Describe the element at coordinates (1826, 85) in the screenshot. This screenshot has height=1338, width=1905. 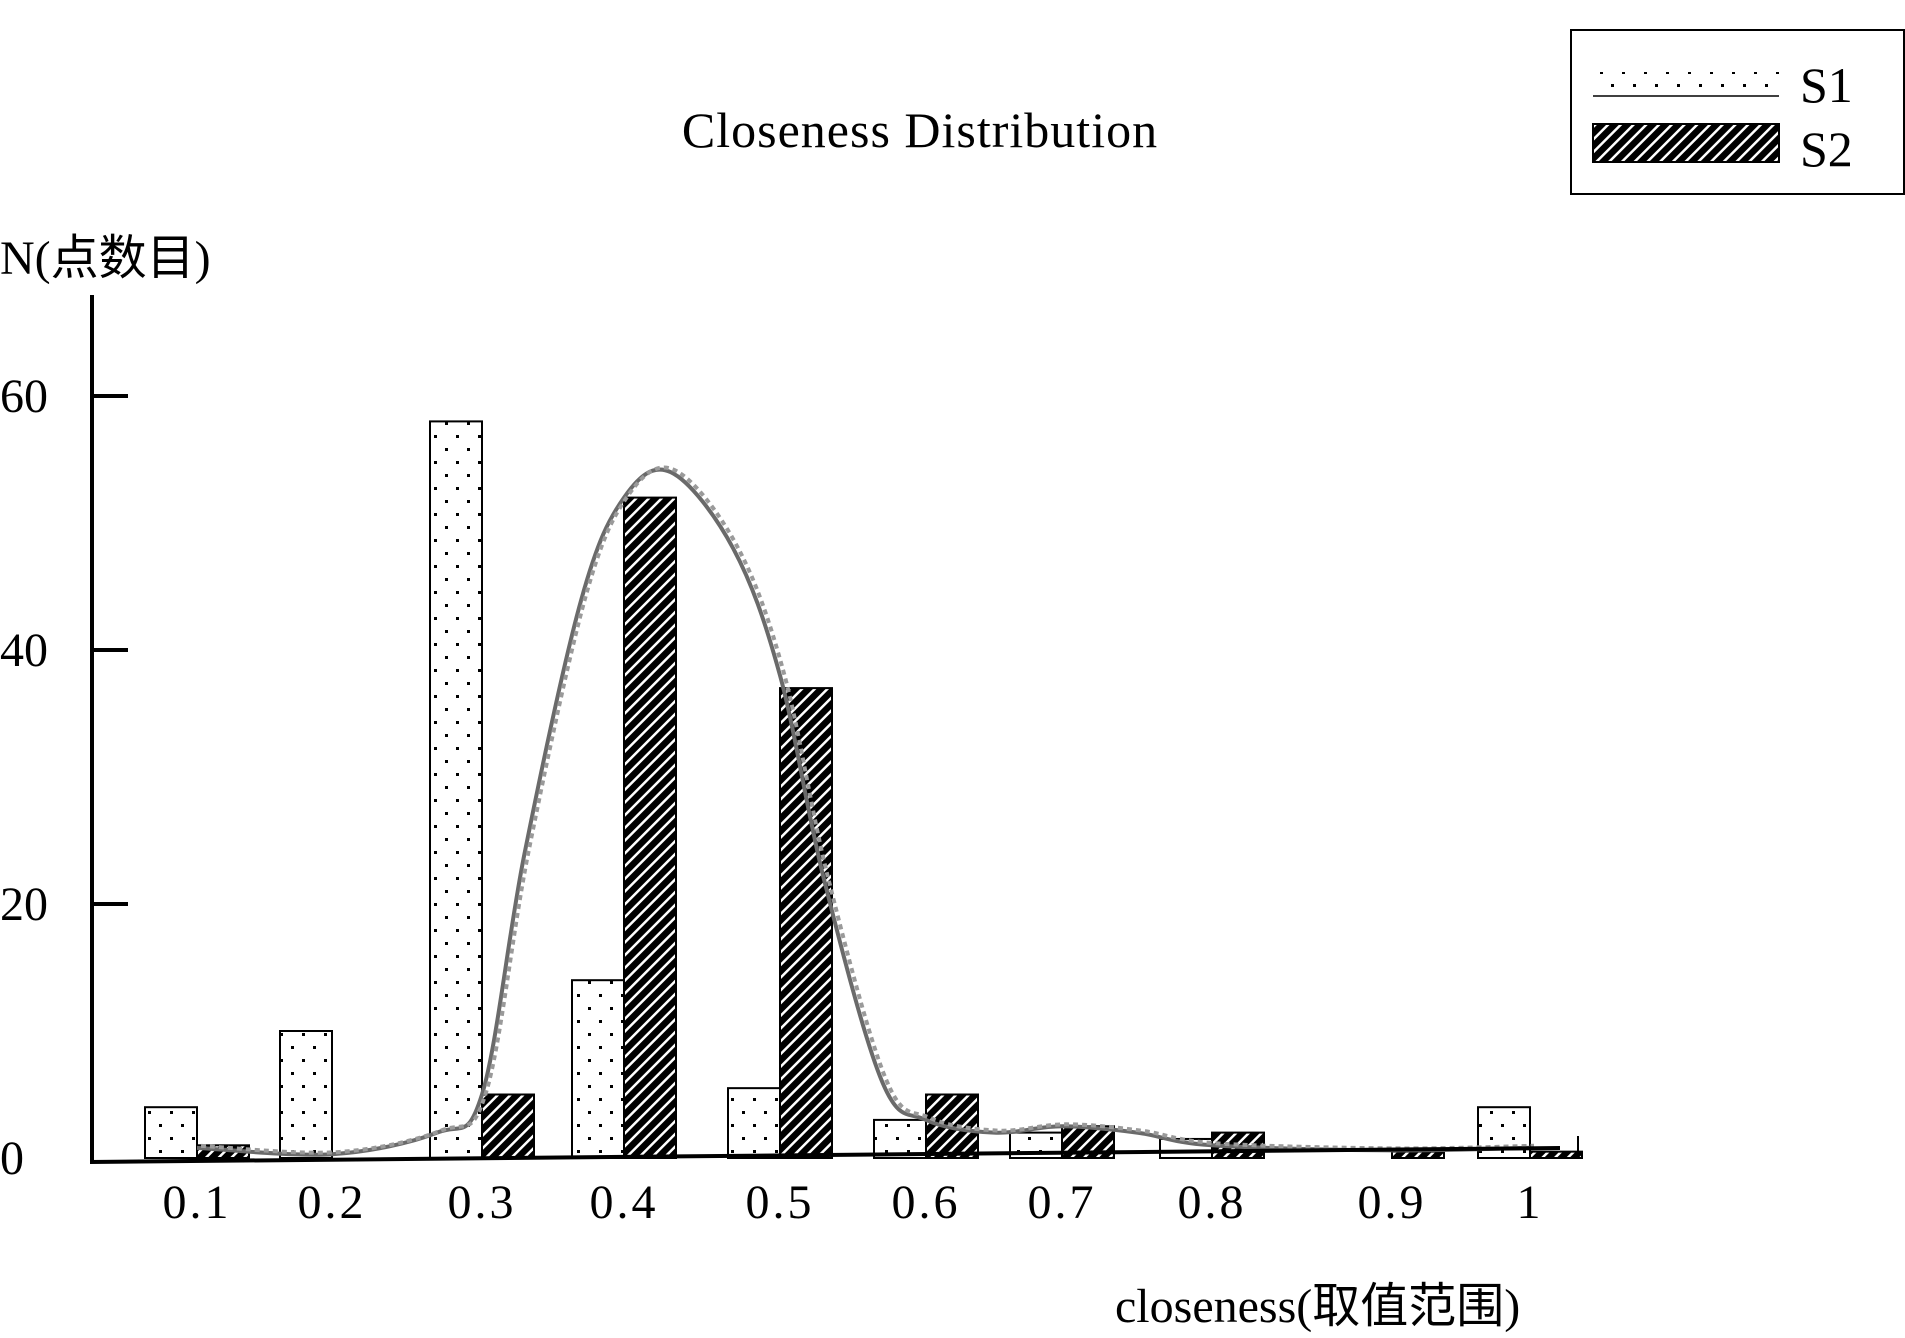
I see `legend-label-s1: S1` at that location.